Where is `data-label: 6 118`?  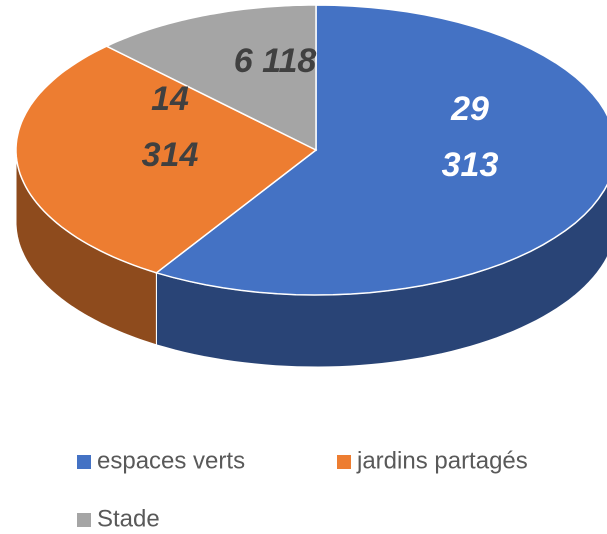 data-label: 6 118 is located at coordinates (275, 61).